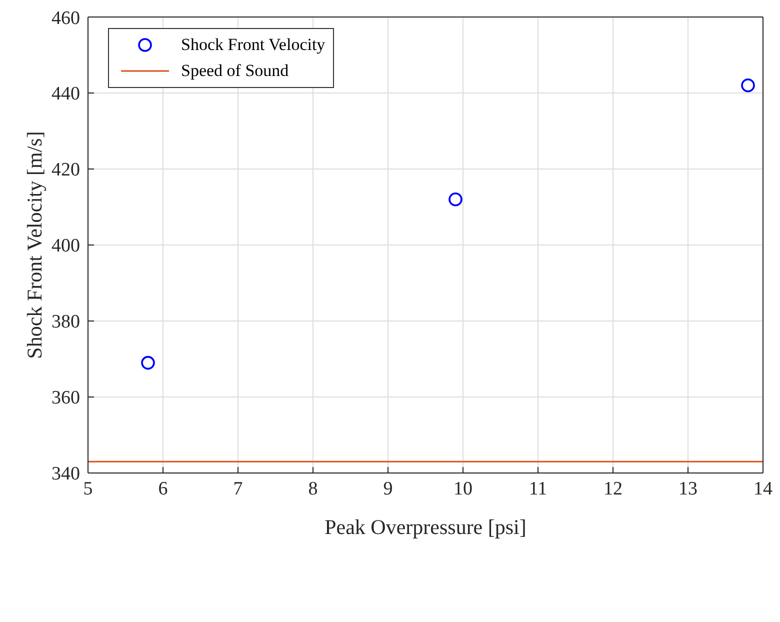 Image resolution: width=780 pixels, height=622 pixels. I want to click on y-axis-title: Shock Front Velocity [m/s], so click(34, 245).